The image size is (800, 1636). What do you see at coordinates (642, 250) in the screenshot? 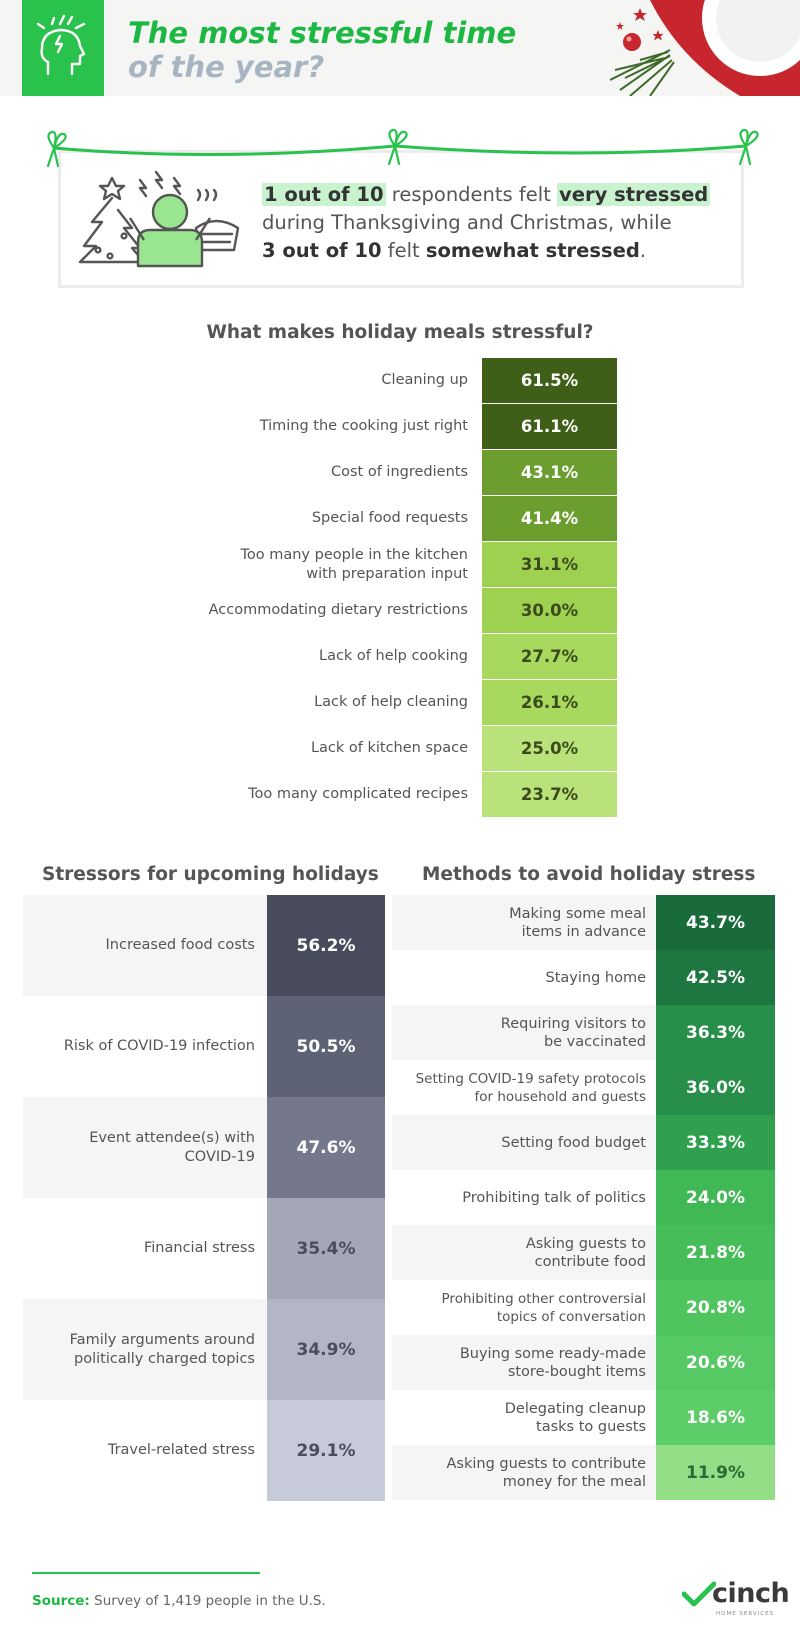
I see `callout-period: .` at bounding box center [642, 250].